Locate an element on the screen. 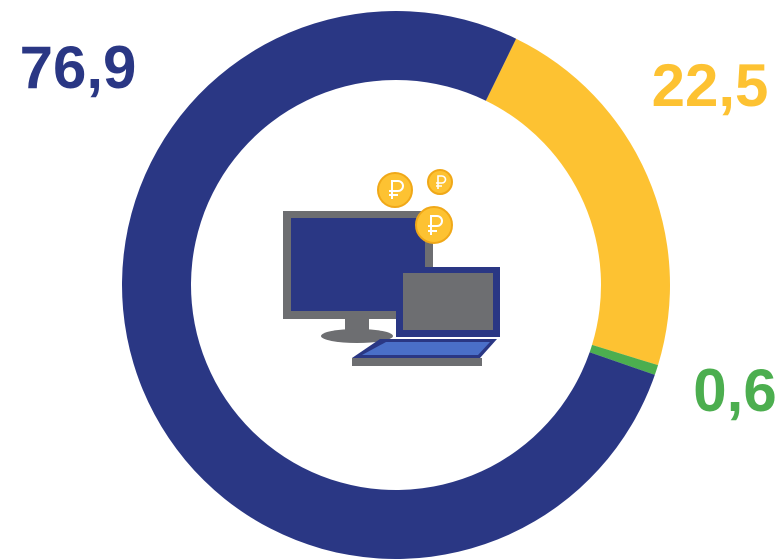  monitor-base is located at coordinates (357, 336).